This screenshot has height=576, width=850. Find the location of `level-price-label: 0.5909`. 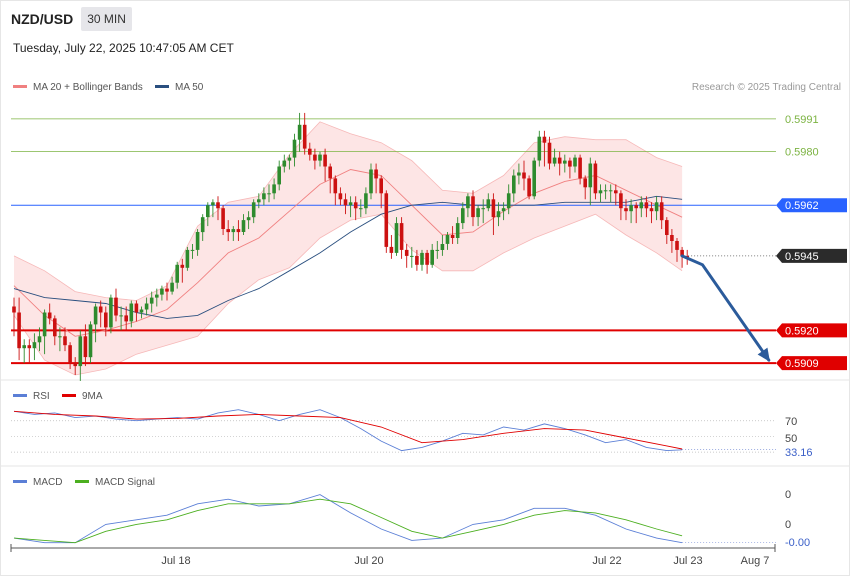

level-price-label: 0.5909 is located at coordinates (802, 364).